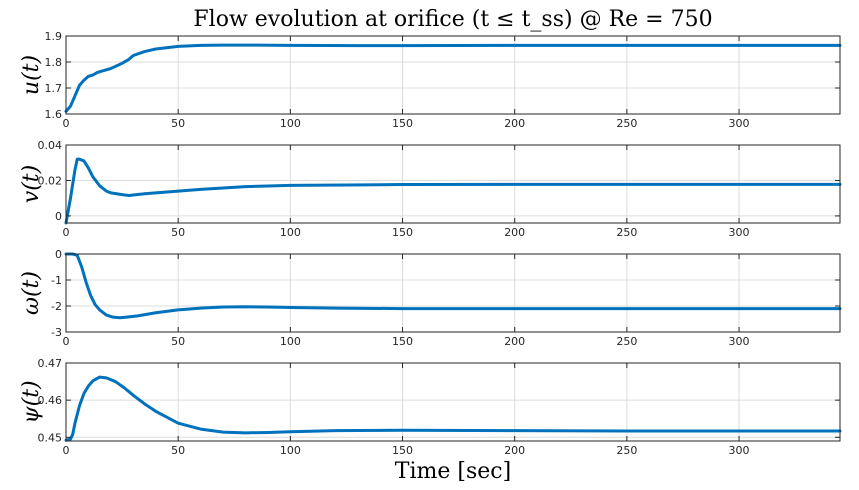 This screenshot has width=859, height=490. I want to click on y-tick-label: 0.04, so click(50, 145).